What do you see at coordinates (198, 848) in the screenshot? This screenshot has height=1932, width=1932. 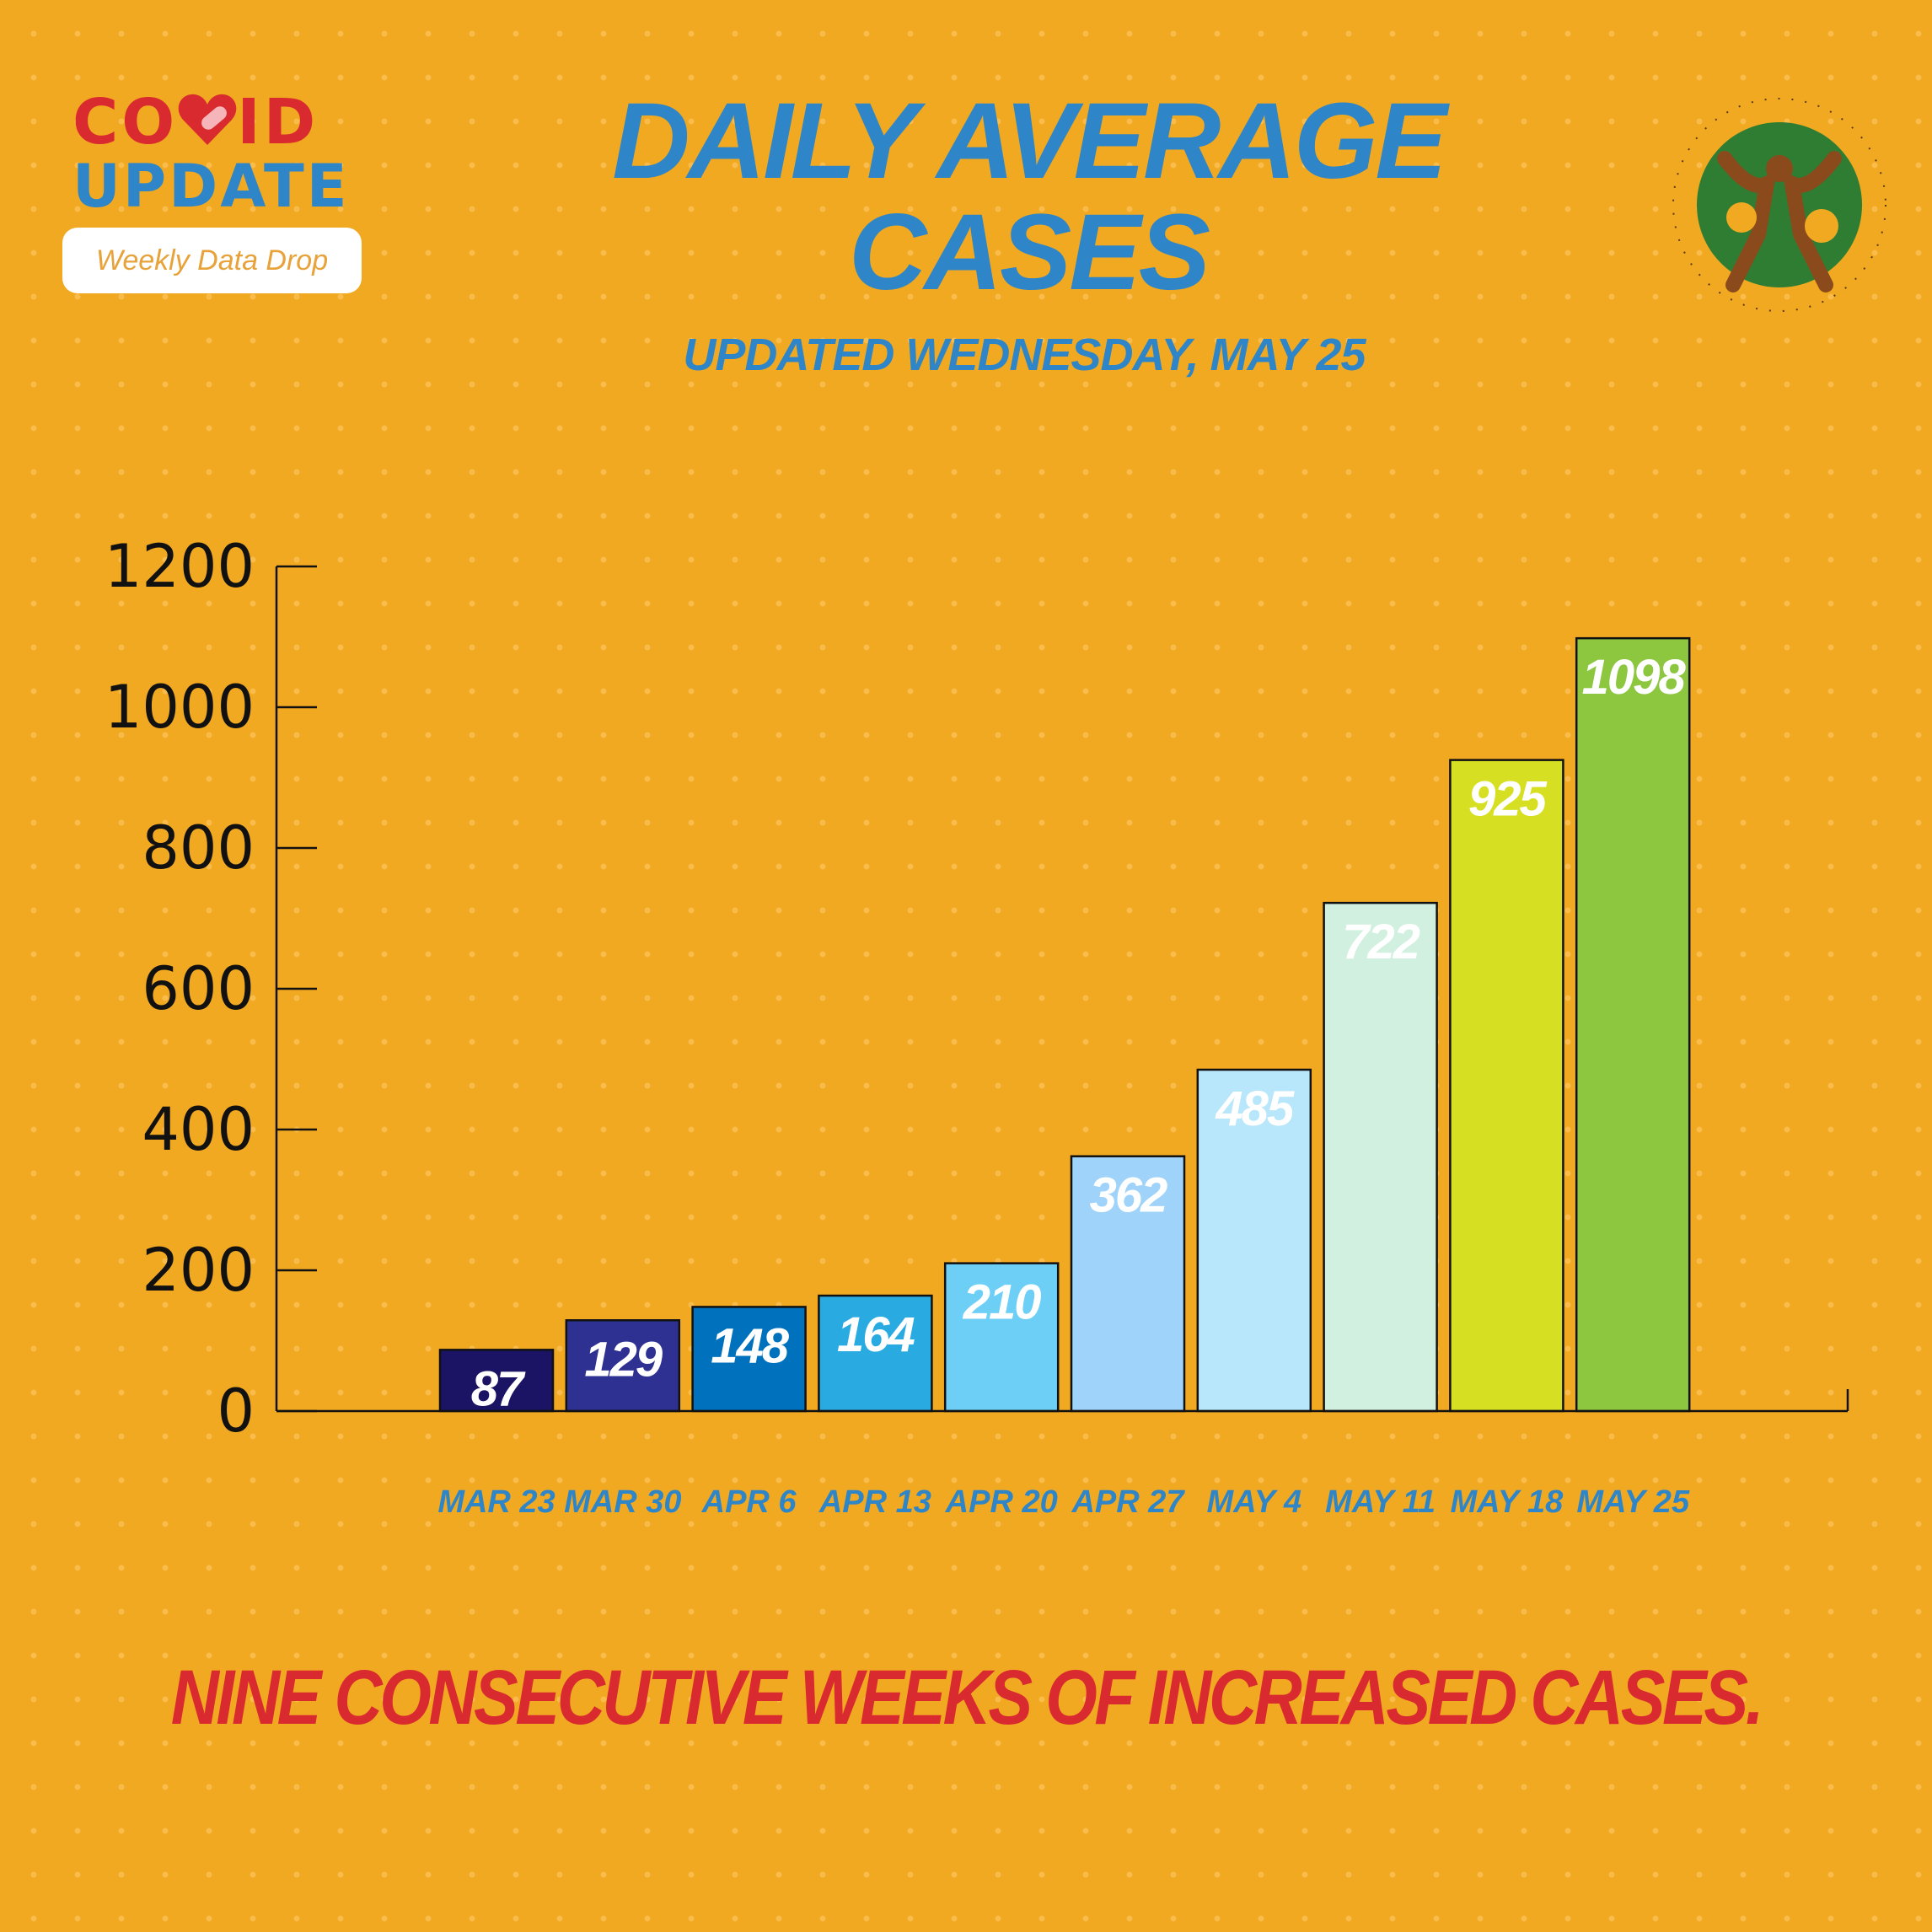 I see `y-tick-label: 800` at bounding box center [198, 848].